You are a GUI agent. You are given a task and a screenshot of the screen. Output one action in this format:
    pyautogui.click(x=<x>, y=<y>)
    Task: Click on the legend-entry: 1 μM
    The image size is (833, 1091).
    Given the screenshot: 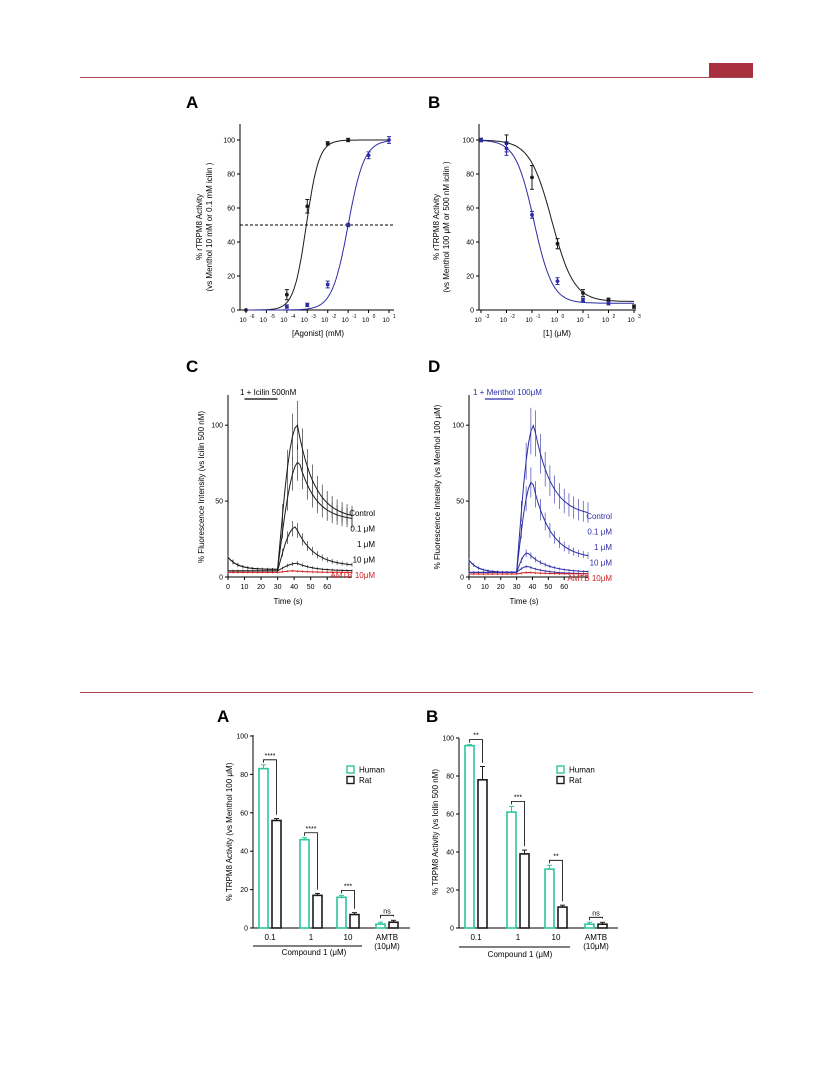 What is the action you would take?
    pyautogui.click(x=603, y=547)
    